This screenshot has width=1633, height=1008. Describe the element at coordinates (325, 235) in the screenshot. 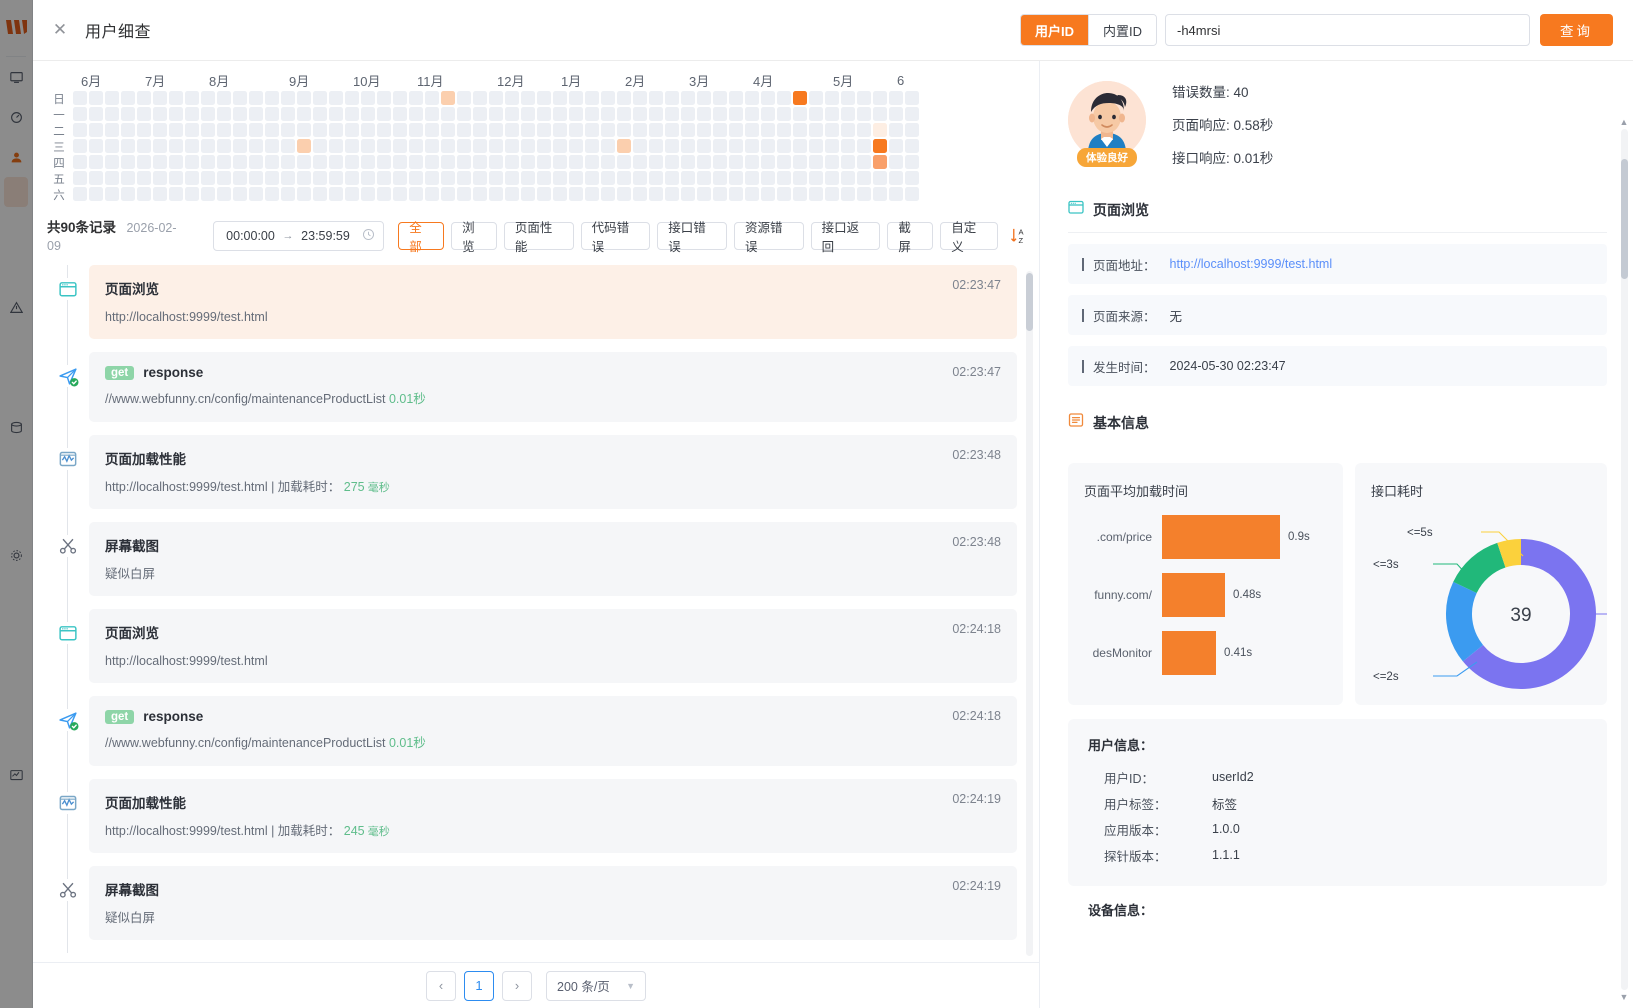

I see `time-end: 23:59:59` at that location.